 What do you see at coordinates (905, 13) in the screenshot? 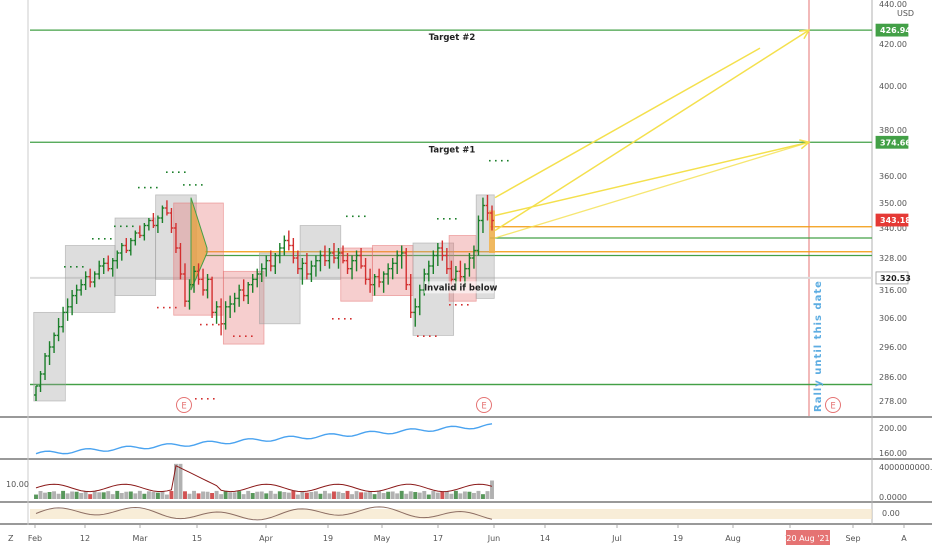
I see `currency-label: USD` at bounding box center [905, 13].